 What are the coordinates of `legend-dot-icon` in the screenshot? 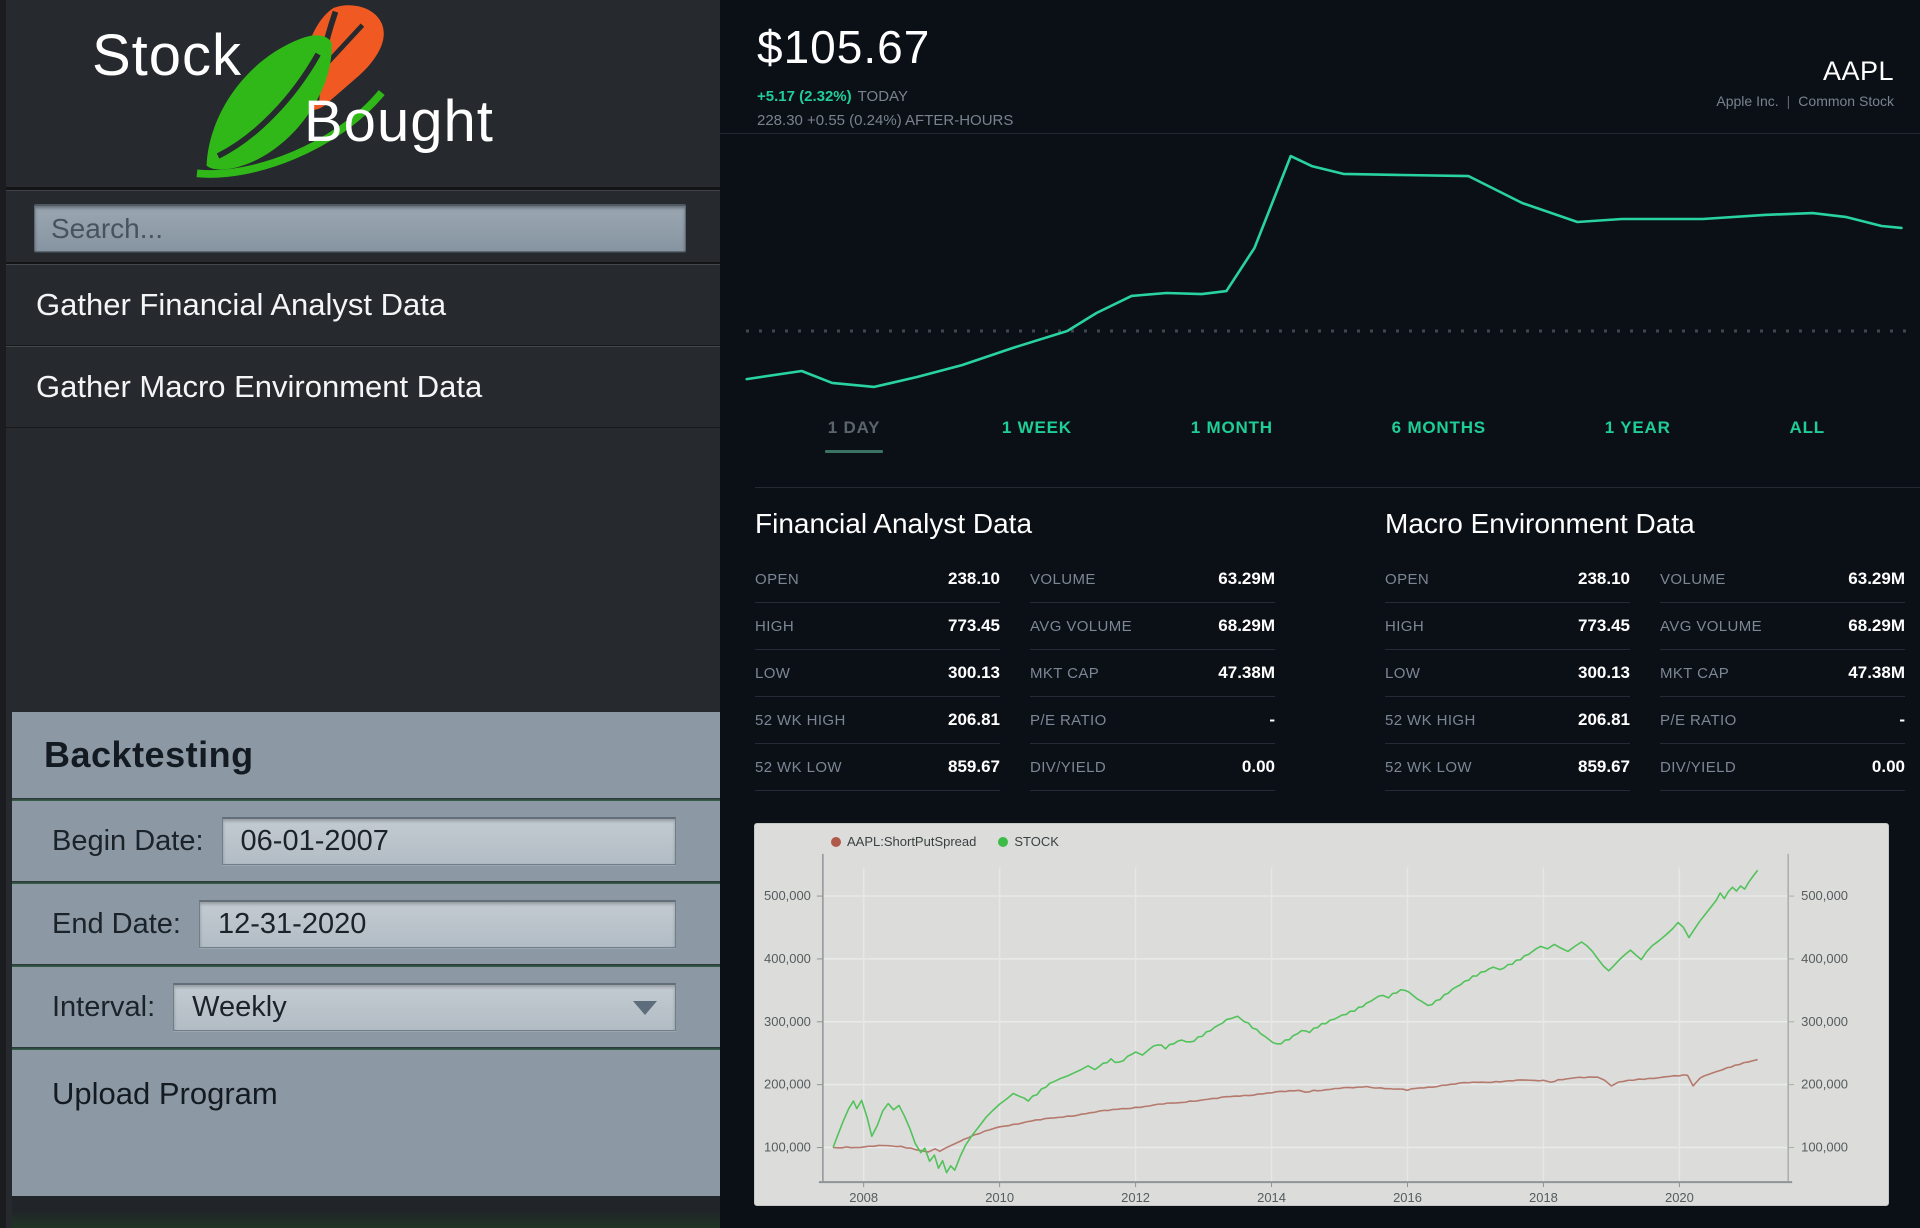 It's located at (836, 841).